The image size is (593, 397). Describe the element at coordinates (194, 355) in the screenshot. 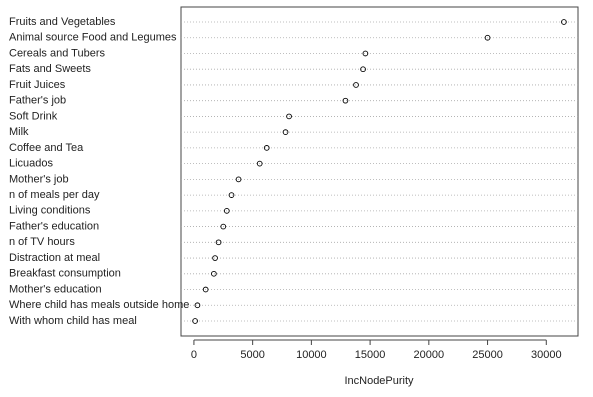

I see `x-tick-label: 0` at that location.